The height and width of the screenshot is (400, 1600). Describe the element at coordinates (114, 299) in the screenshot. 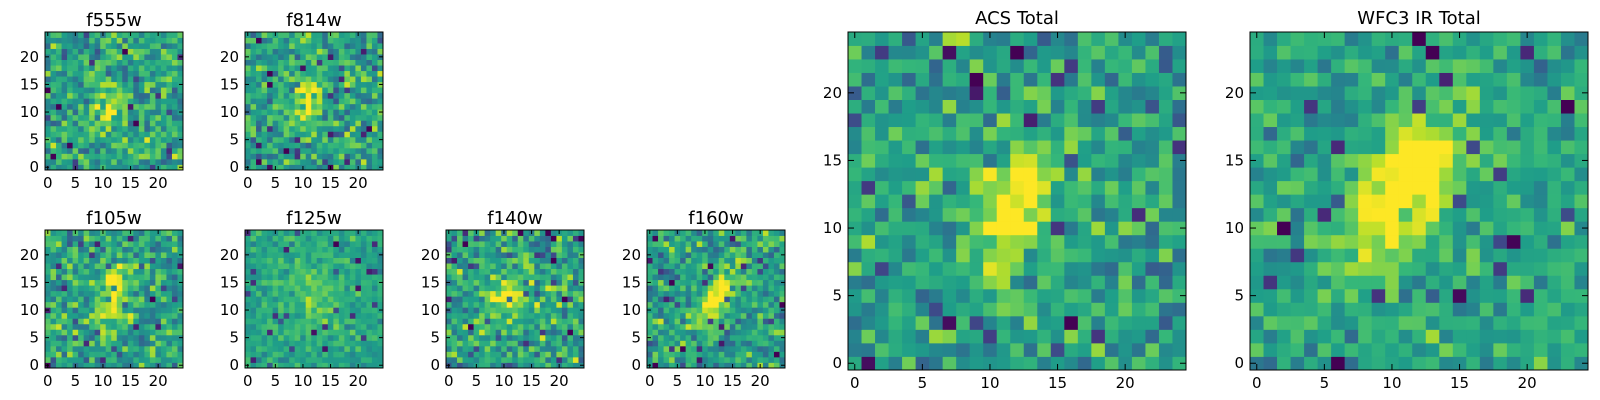

I see `heatmap-cells-f105w` at that location.